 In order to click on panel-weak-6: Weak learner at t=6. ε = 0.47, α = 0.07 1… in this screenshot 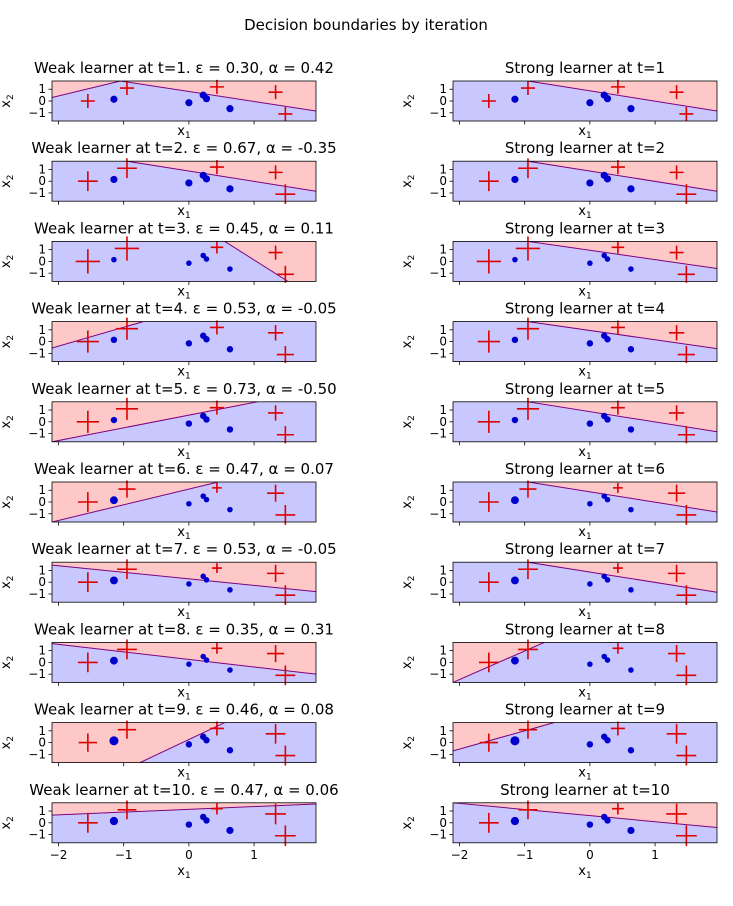, I will do `click(167, 501)`.